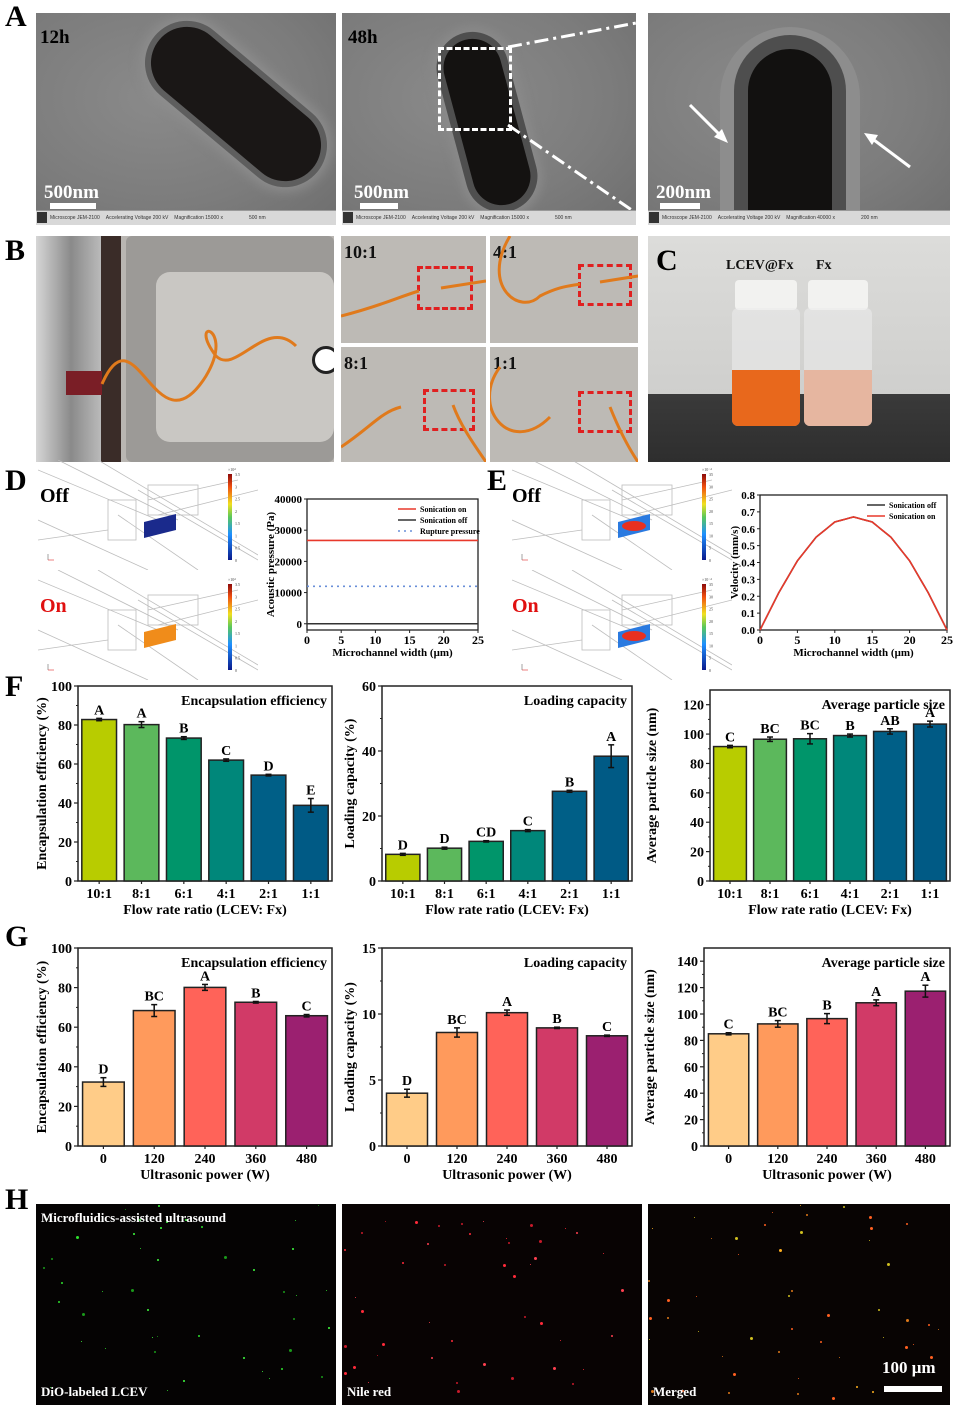 The image size is (955, 1409). Describe the element at coordinates (569, 782) in the screenshot. I see `significance-letter: B` at that location.